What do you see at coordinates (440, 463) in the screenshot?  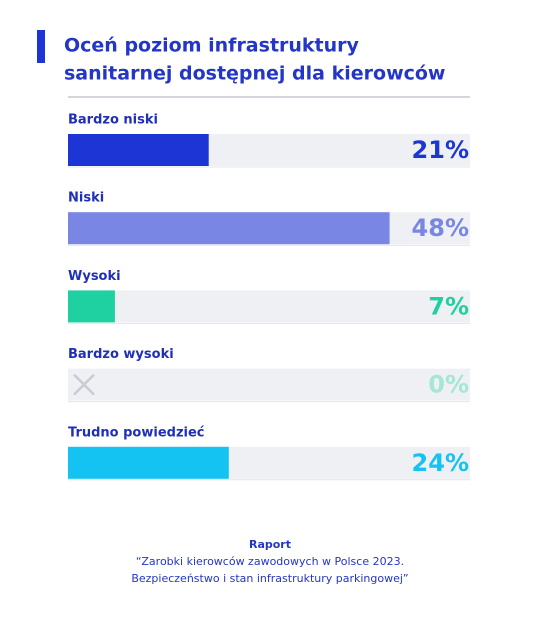 I see `value-label: 24%` at bounding box center [440, 463].